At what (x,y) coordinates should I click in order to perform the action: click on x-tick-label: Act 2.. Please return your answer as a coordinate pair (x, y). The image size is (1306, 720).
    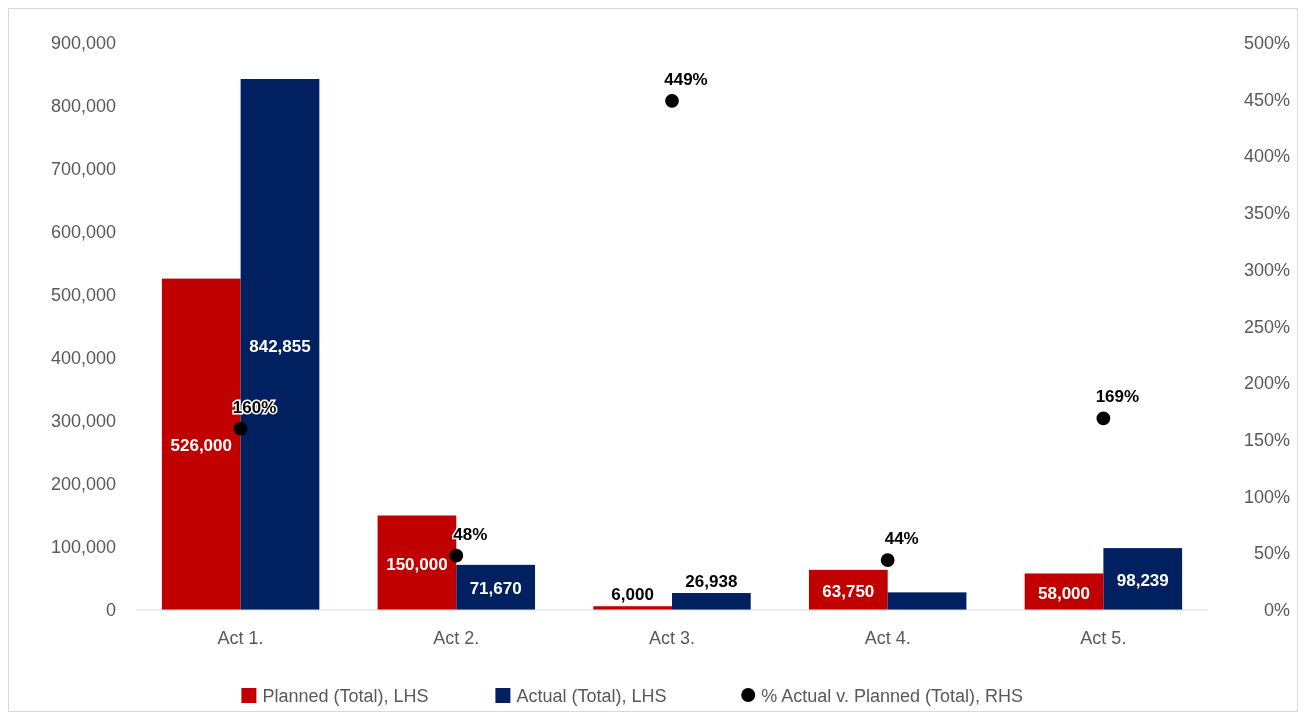
    Looking at the image, I should click on (456, 638).